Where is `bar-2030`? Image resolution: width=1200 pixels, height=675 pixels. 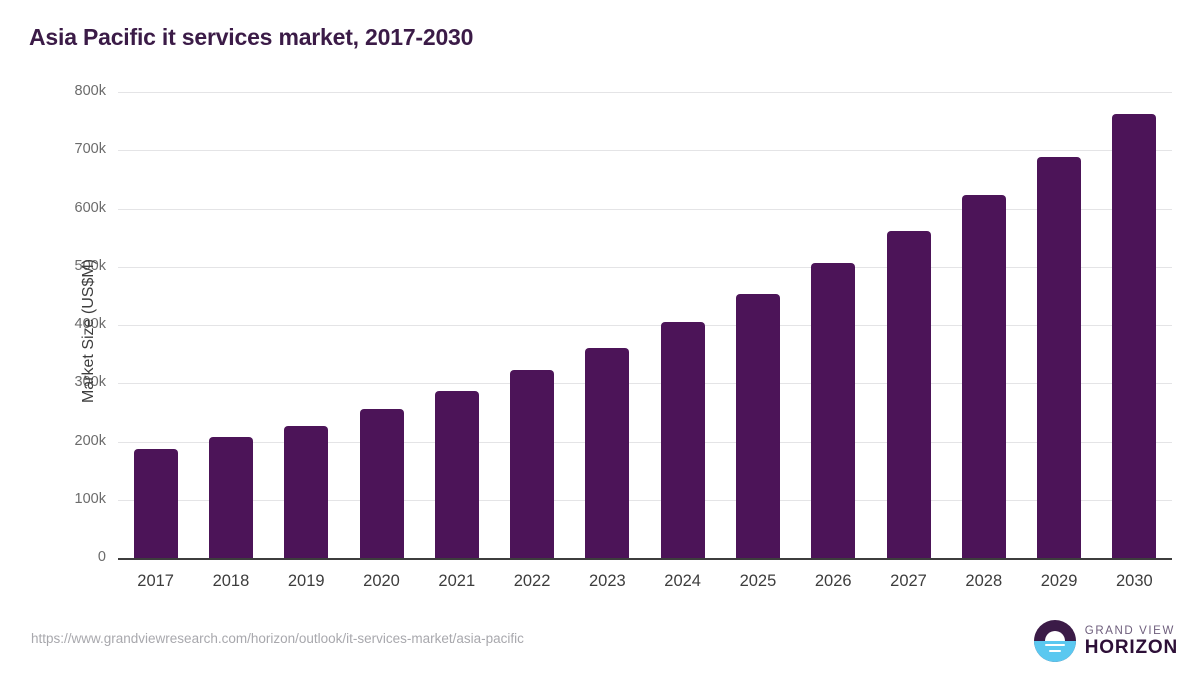 bar-2030 is located at coordinates (1134, 336).